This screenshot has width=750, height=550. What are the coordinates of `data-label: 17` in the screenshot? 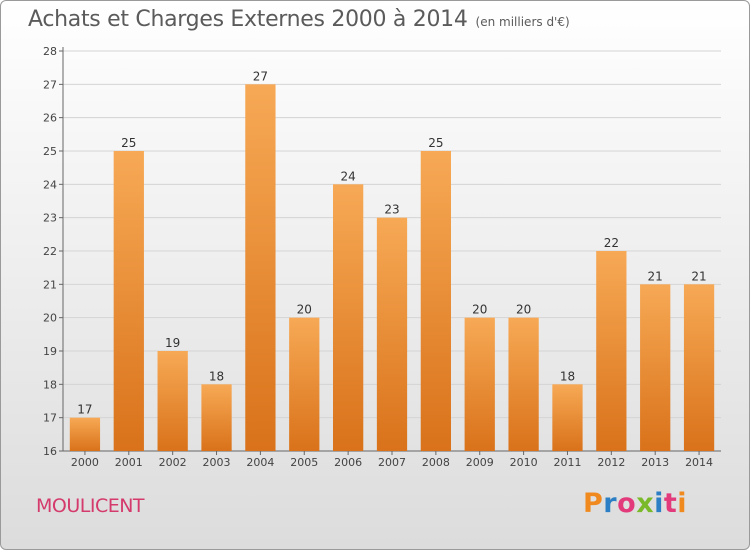 It's located at (84, 410).